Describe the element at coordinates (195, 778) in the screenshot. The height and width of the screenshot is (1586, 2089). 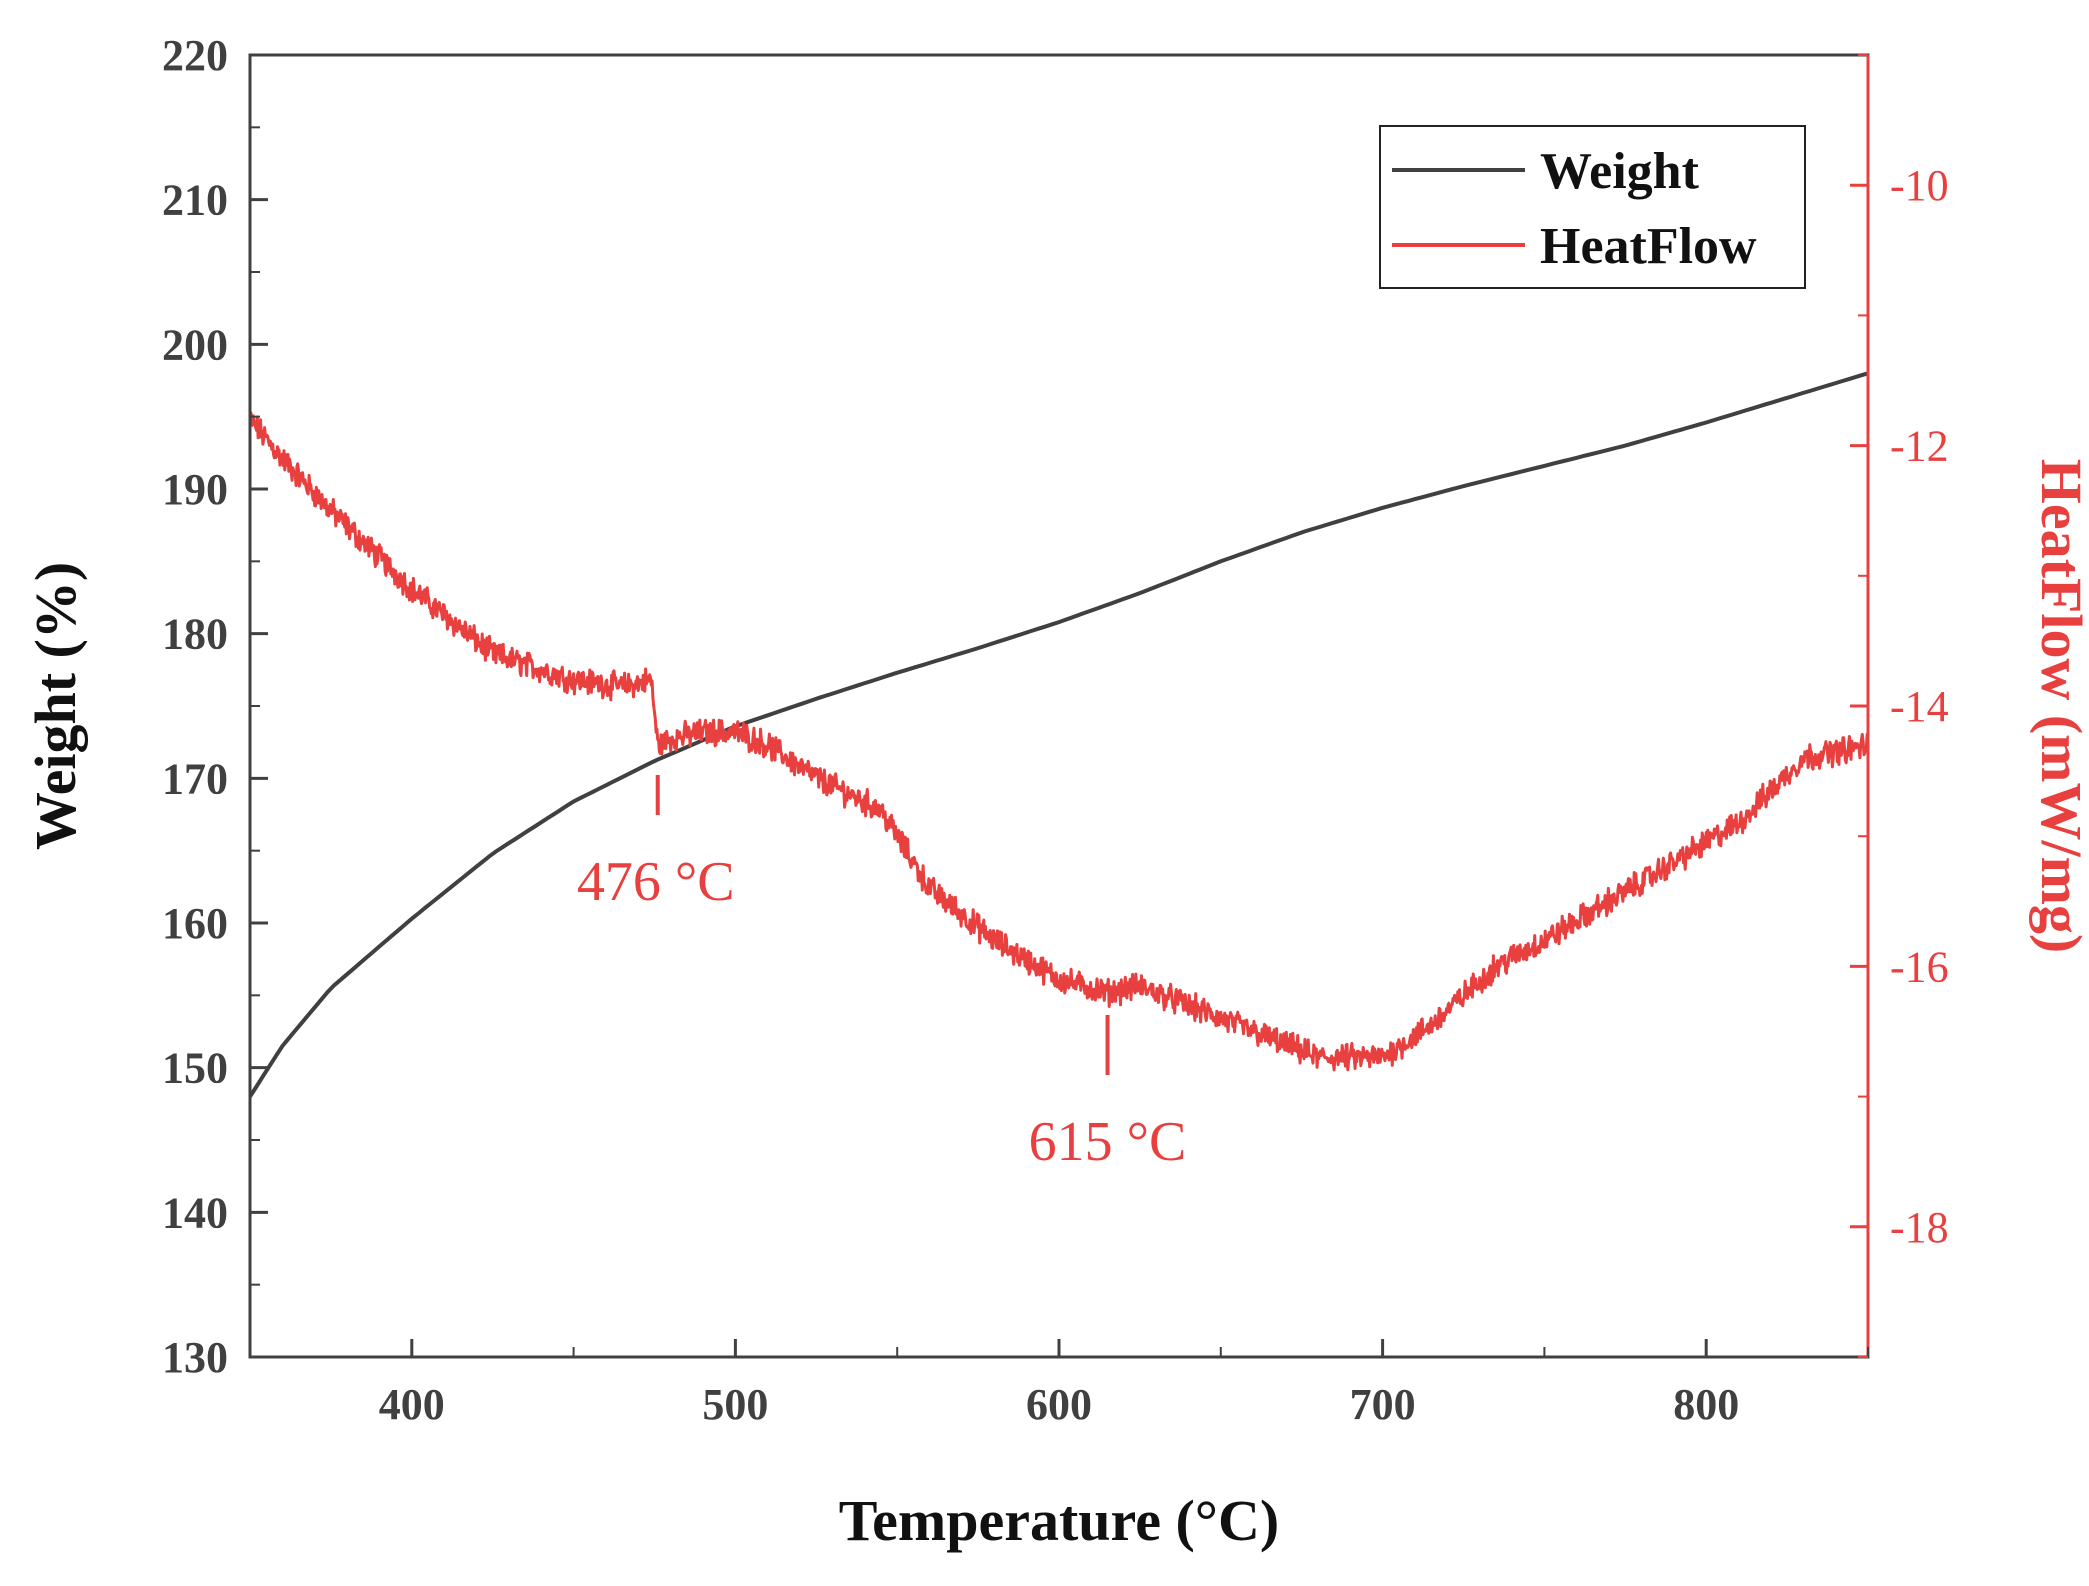
I see `y-tick-label: 170` at that location.